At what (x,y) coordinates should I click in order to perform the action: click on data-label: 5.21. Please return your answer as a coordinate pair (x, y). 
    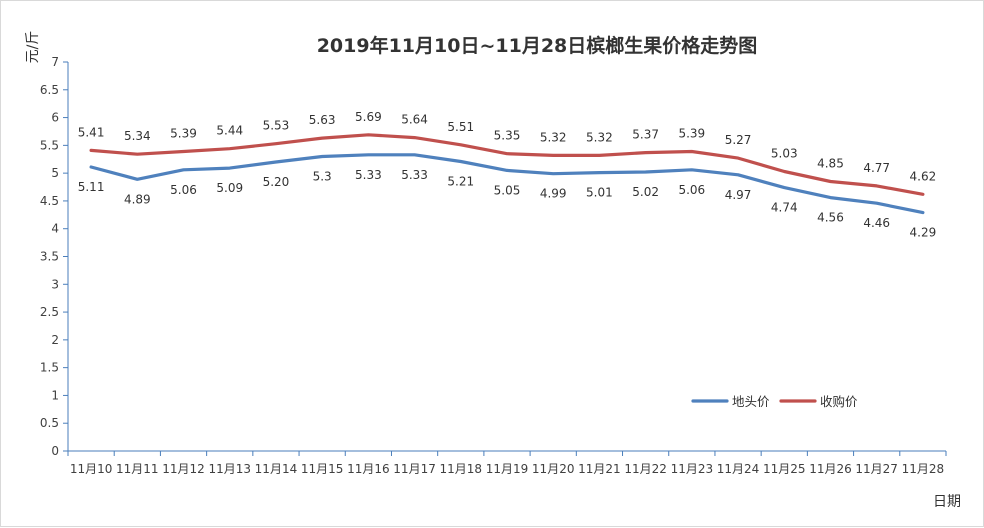
    Looking at the image, I should click on (460, 181).